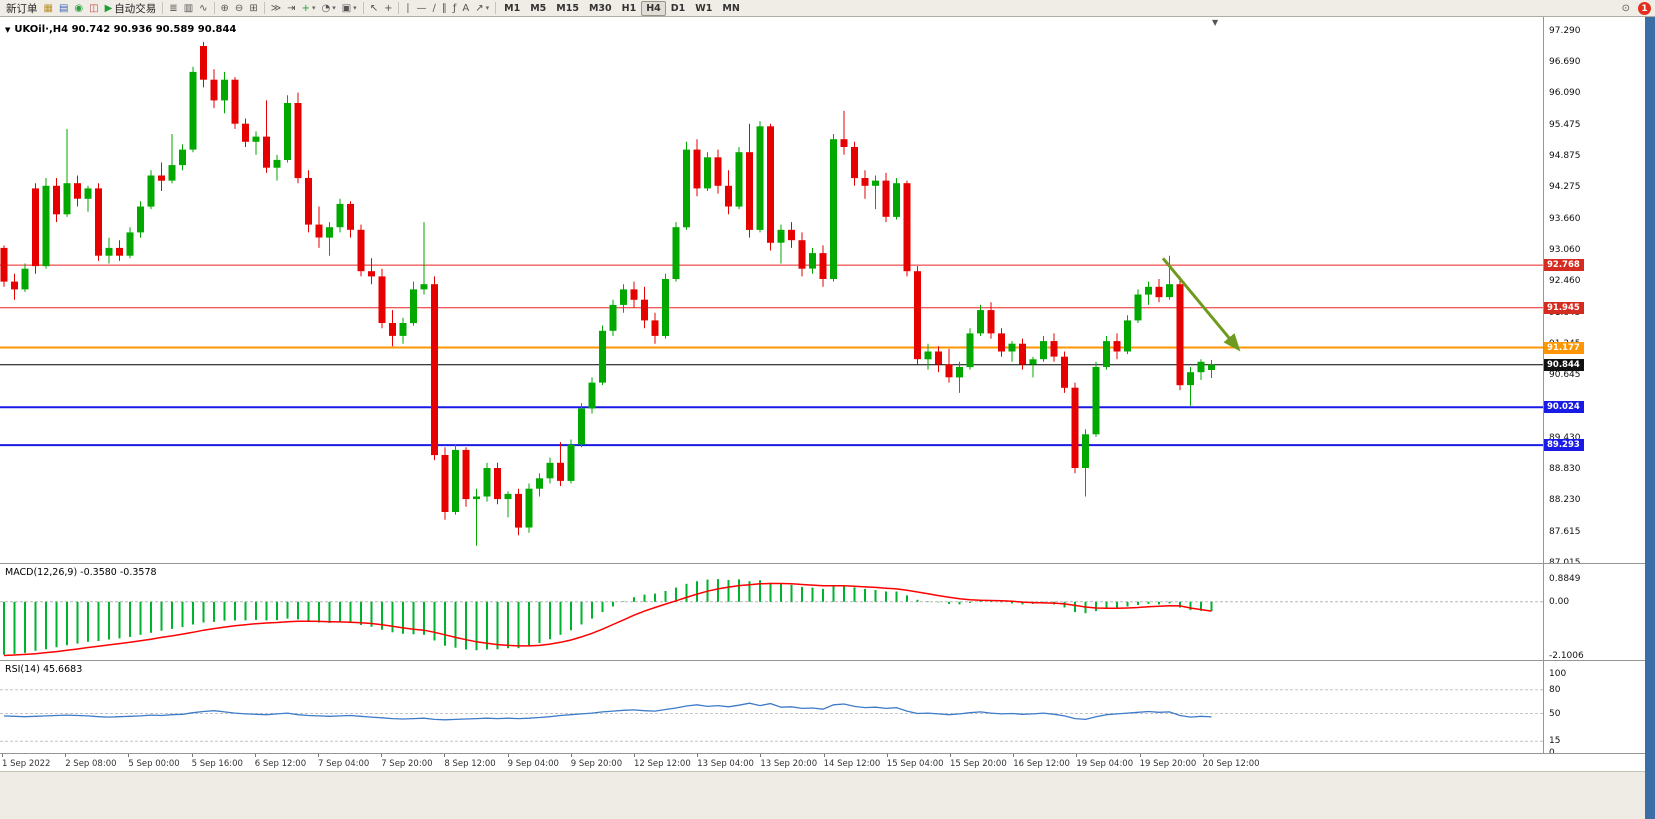 The image size is (1655, 819). I want to click on timeframe-m30: M30, so click(600, 8).